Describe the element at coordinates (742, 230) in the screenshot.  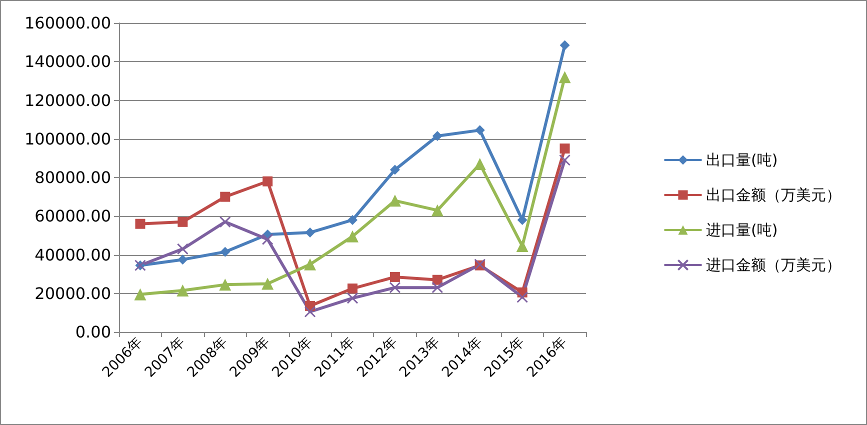
I see `legend-label: 进口量(吨)` at that location.